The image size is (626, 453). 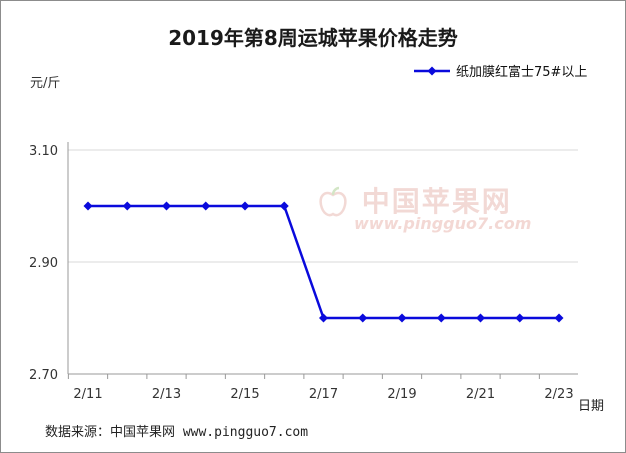 What do you see at coordinates (443, 223) in the screenshot?
I see `watermark-url: www.pingguo7.com` at bounding box center [443, 223].